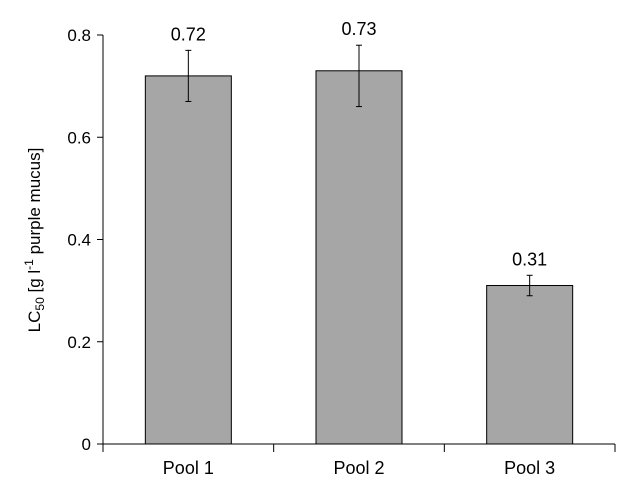  What do you see at coordinates (79, 240) in the screenshot?
I see `y-tick-label: 0.4` at bounding box center [79, 240].